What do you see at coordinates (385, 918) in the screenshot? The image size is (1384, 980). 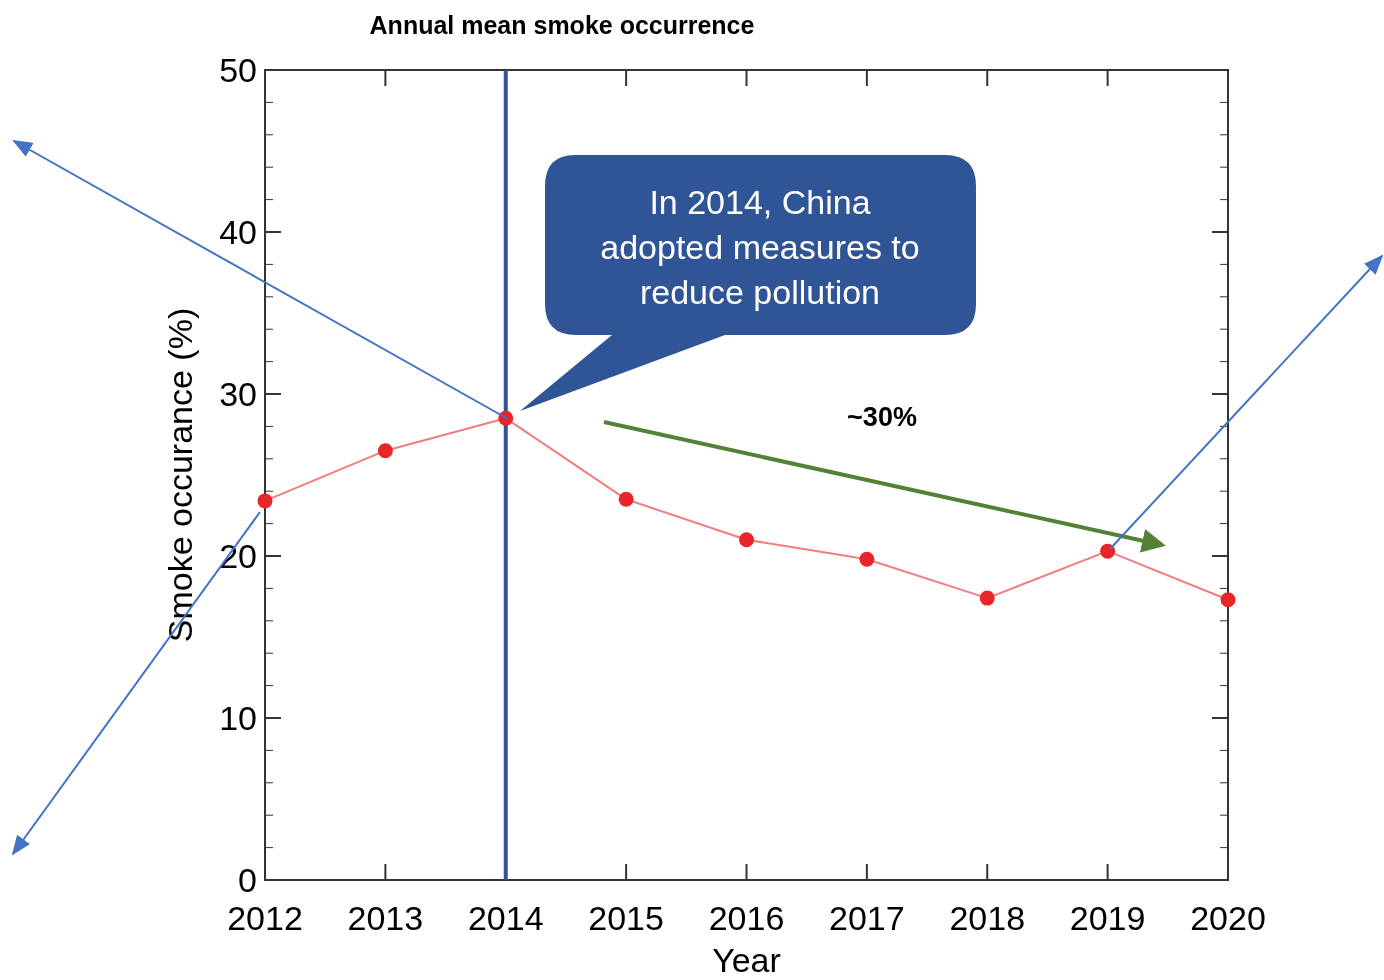 I see `x-tick-label: 2013` at bounding box center [385, 918].